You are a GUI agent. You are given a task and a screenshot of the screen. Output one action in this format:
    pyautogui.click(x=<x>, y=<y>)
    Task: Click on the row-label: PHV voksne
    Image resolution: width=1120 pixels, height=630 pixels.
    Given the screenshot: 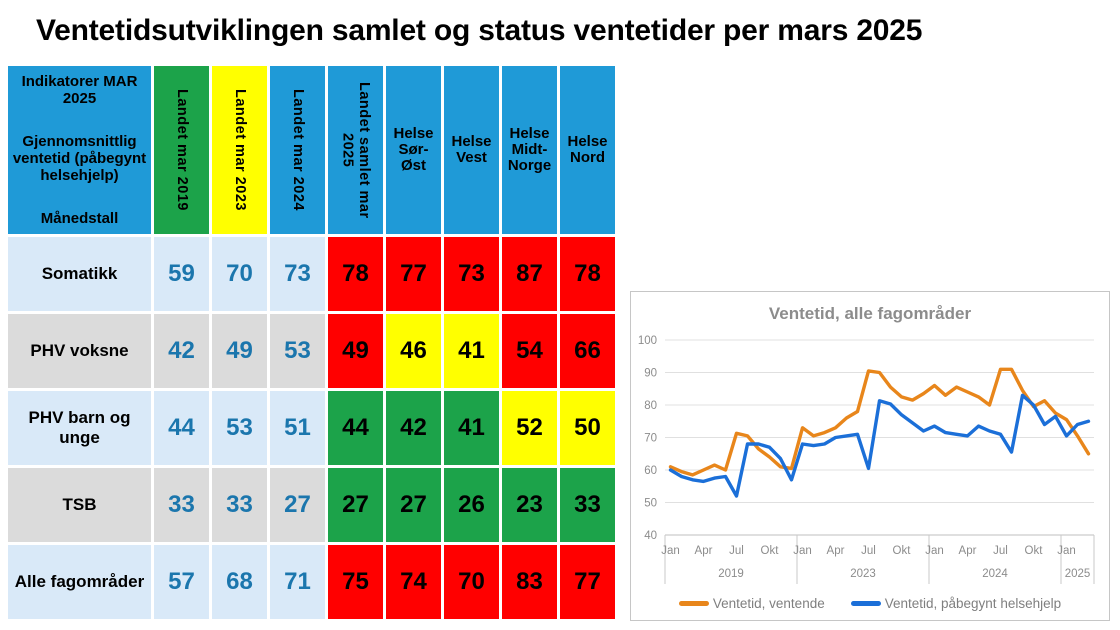 What is the action you would take?
    pyautogui.click(x=79, y=351)
    